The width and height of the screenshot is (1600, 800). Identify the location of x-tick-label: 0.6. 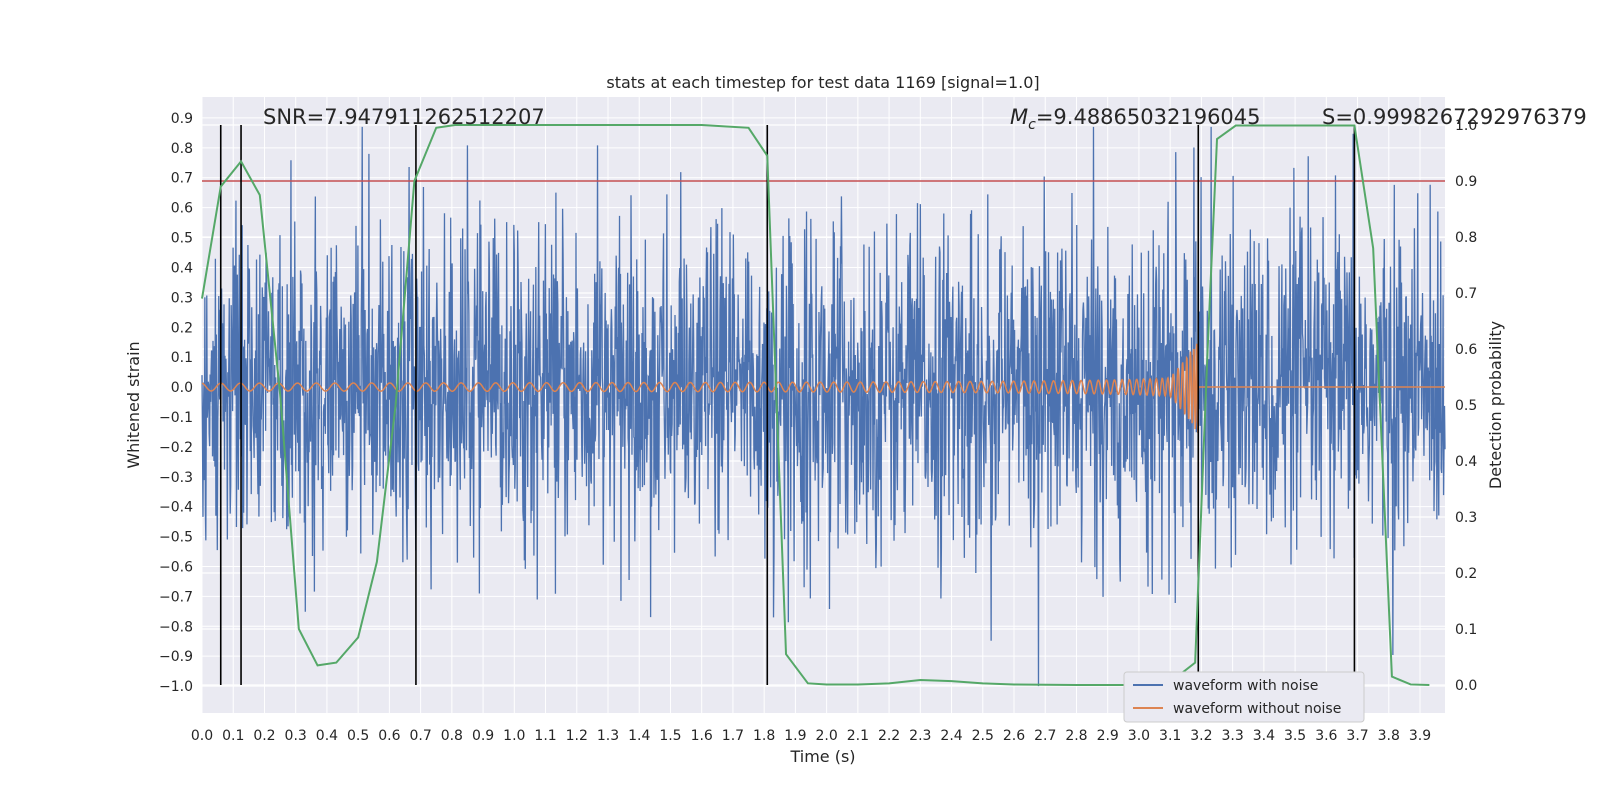
(389, 736).